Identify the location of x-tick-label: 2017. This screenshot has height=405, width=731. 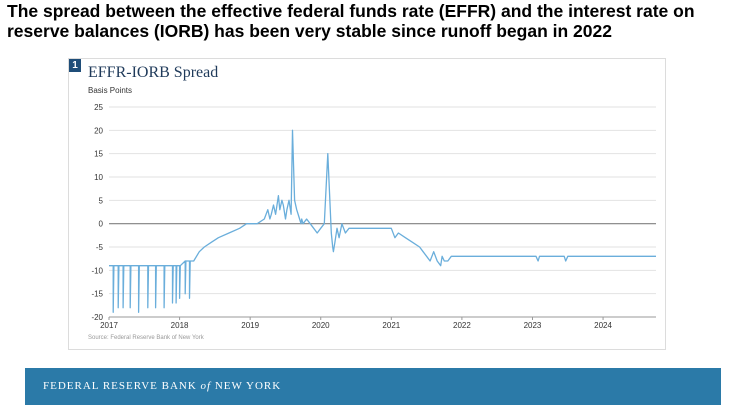
(109, 325).